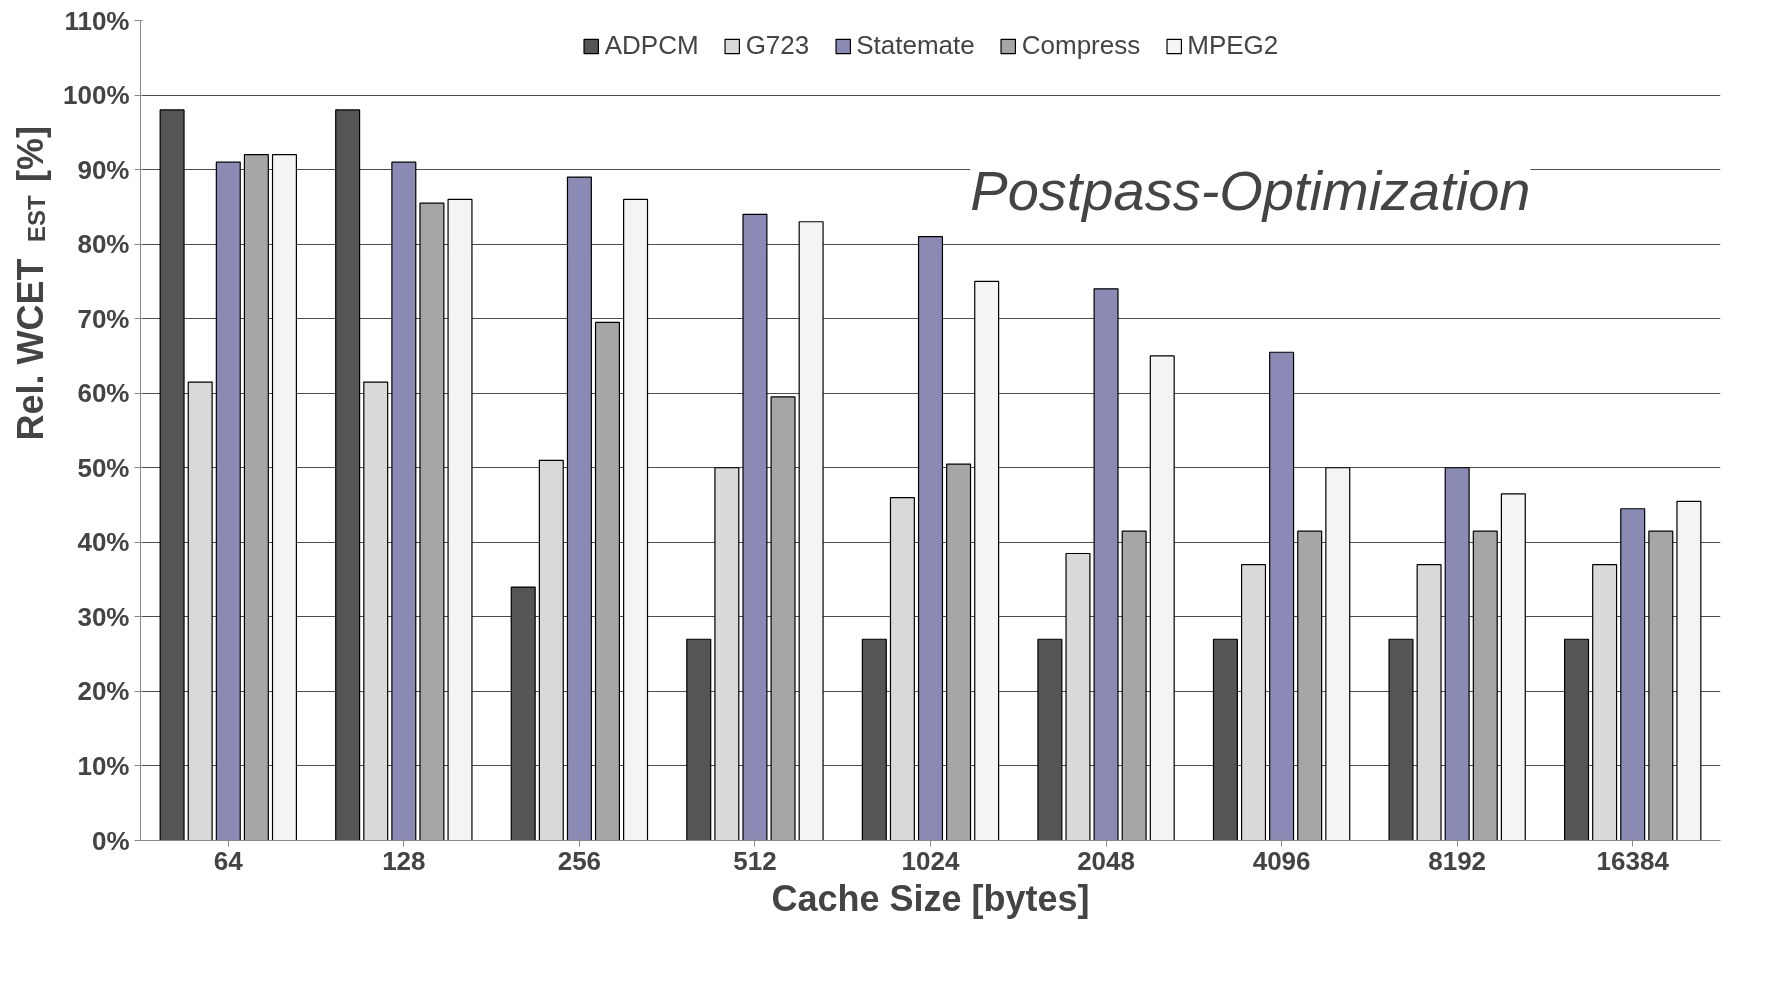  What do you see at coordinates (1457, 860) in the screenshot?
I see `x-tick-label: 8192` at bounding box center [1457, 860].